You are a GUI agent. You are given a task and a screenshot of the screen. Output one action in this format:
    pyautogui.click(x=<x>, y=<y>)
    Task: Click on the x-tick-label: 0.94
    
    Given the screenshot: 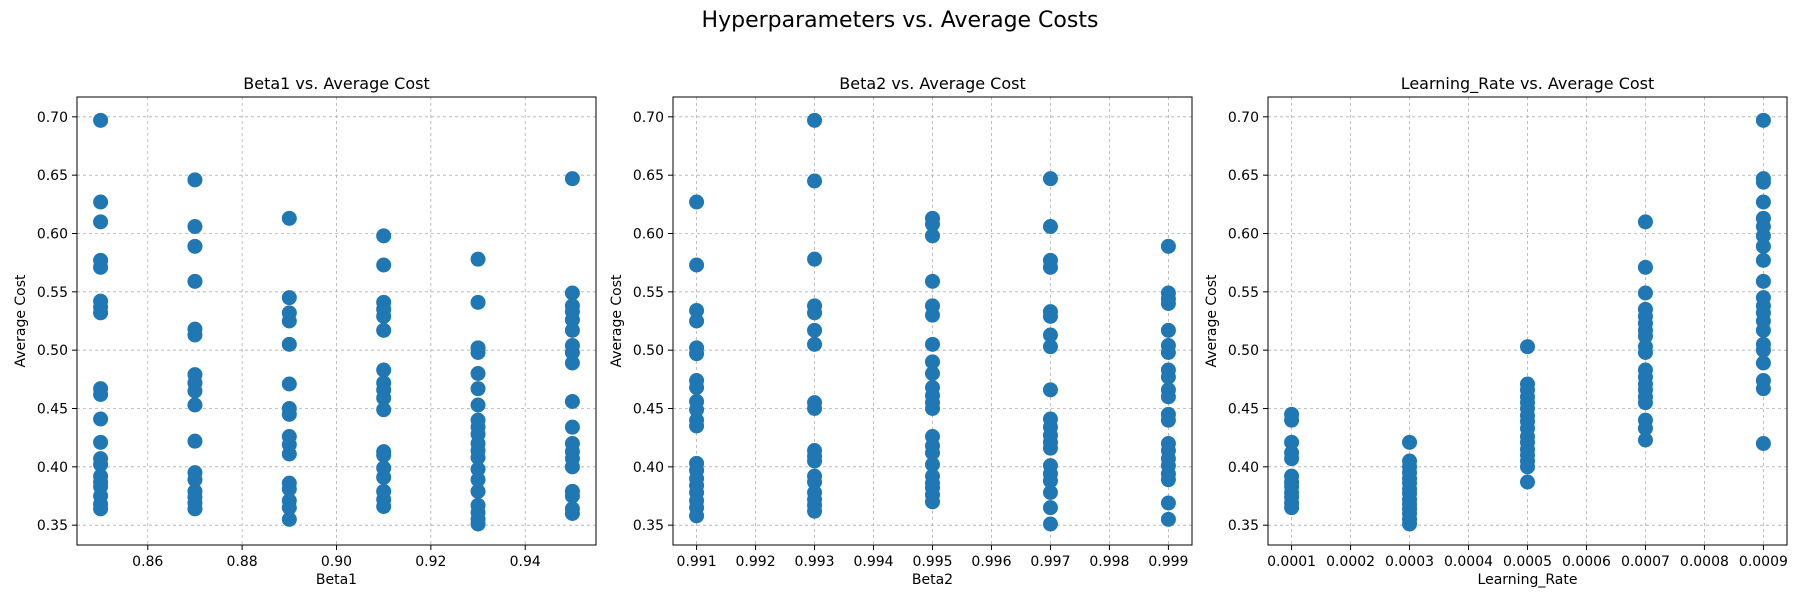 What is the action you would take?
    pyautogui.click(x=525, y=562)
    